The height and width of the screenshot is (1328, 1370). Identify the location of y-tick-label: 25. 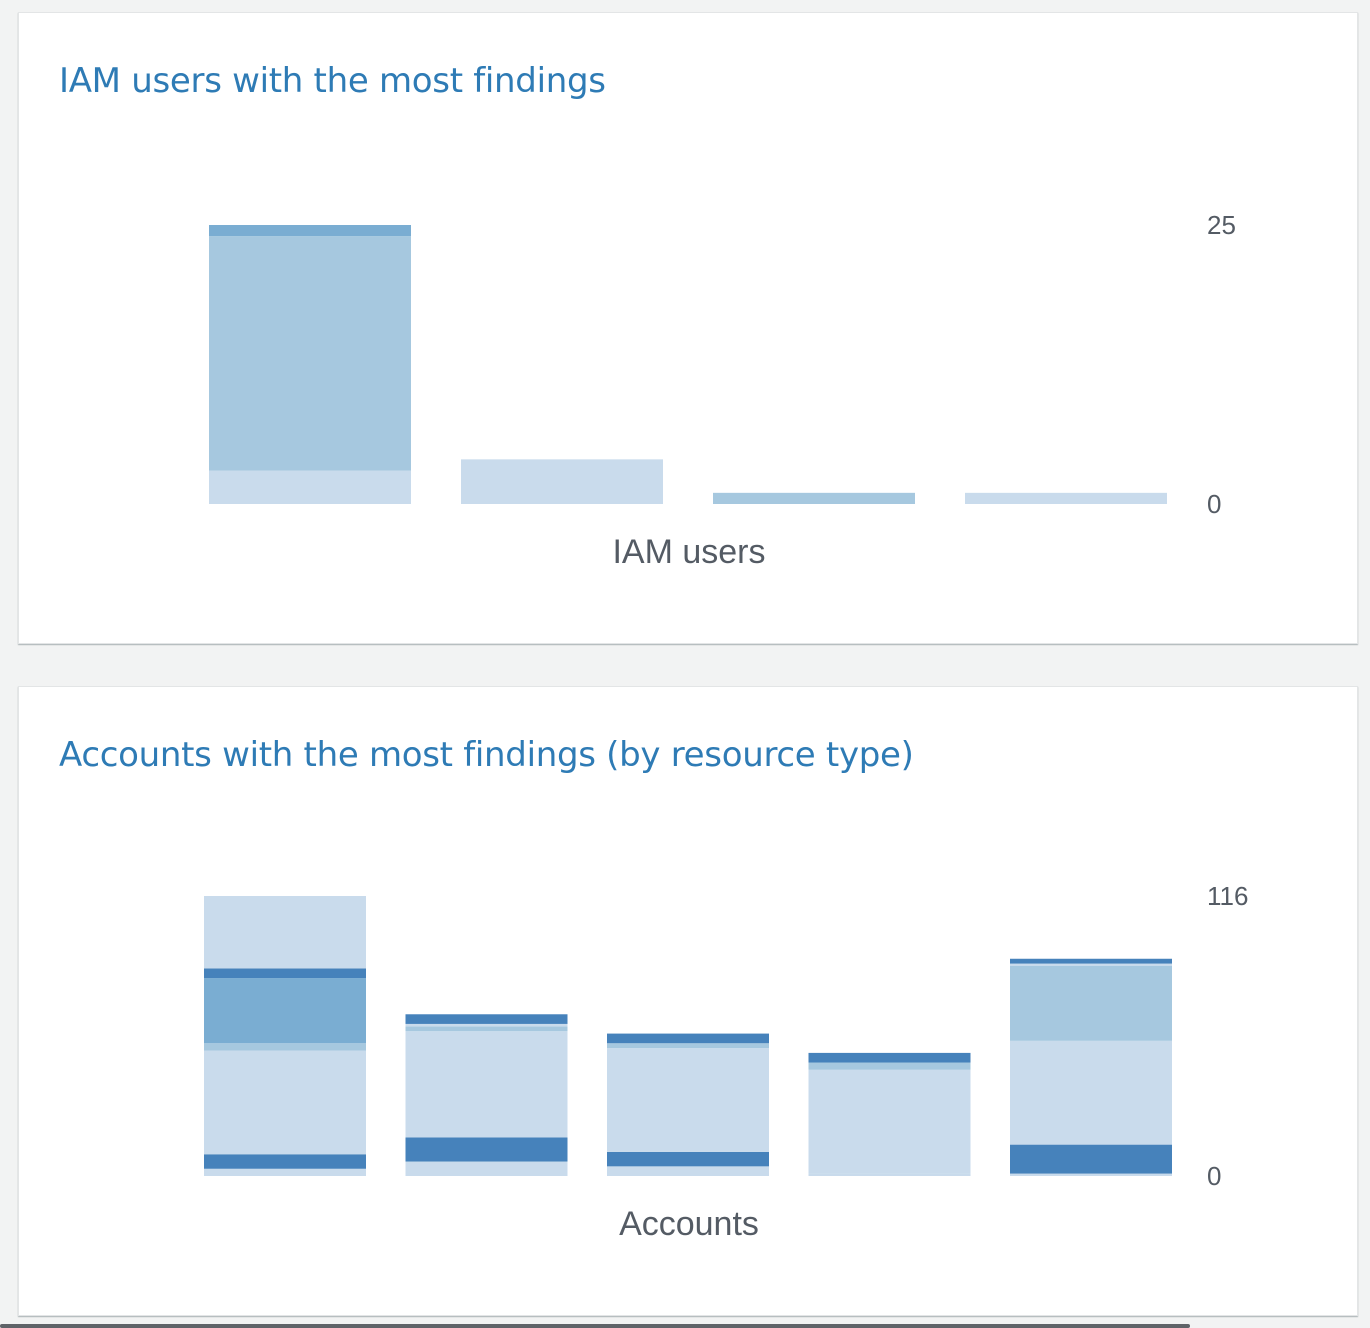
(1221, 225).